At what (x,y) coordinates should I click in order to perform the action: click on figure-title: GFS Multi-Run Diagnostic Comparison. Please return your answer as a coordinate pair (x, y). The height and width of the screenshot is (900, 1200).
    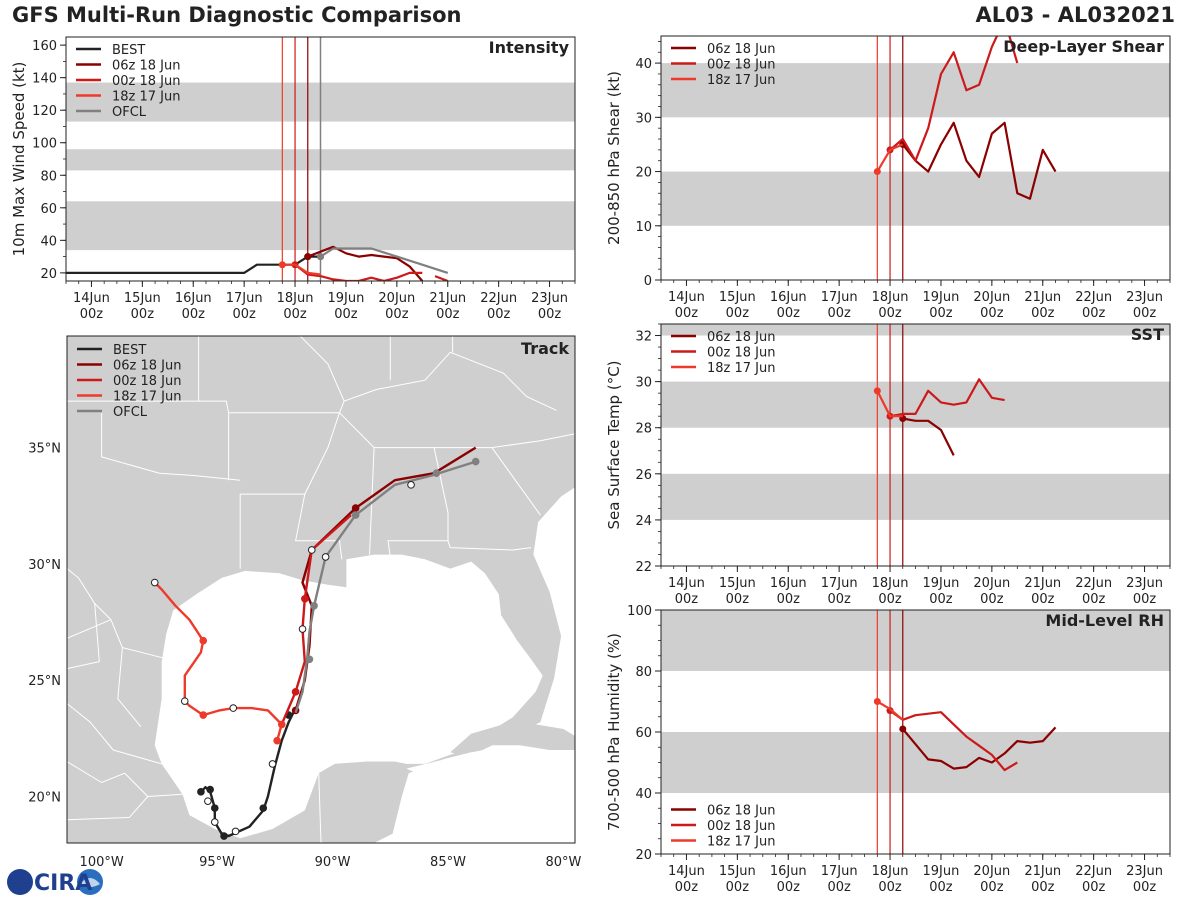
    Looking at the image, I should click on (237, 15).